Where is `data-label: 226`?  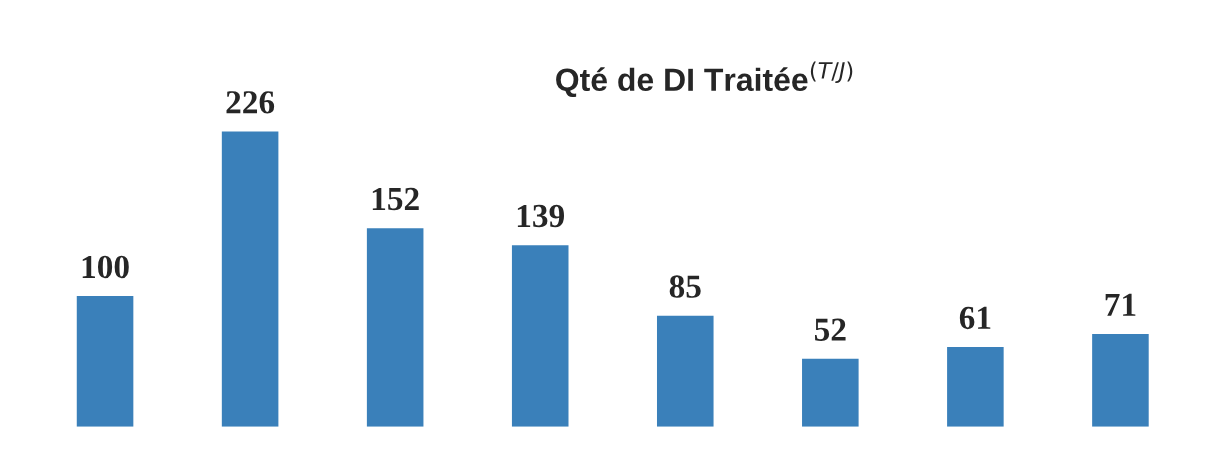
data-label: 226 is located at coordinates (250, 102).